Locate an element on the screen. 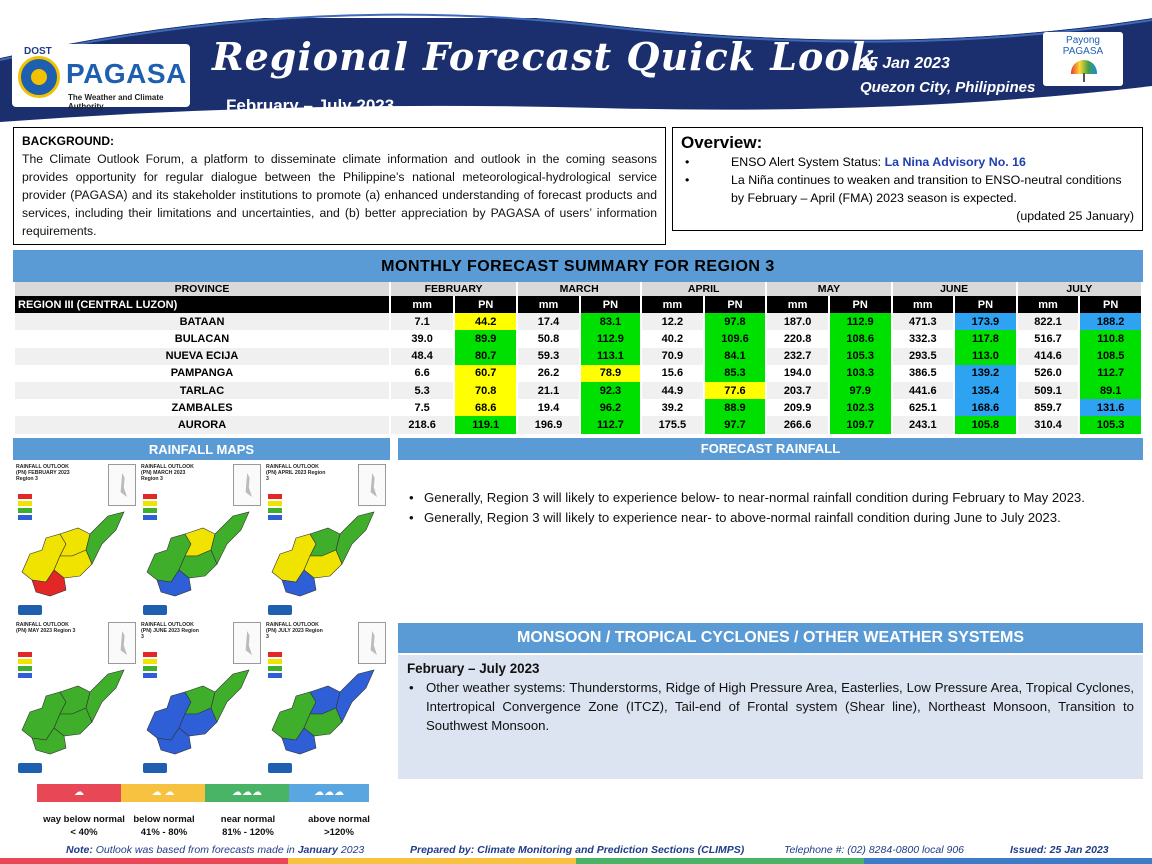 This screenshot has height=864, width=1152. mm-cell: 625.1 is located at coordinates (923, 407).